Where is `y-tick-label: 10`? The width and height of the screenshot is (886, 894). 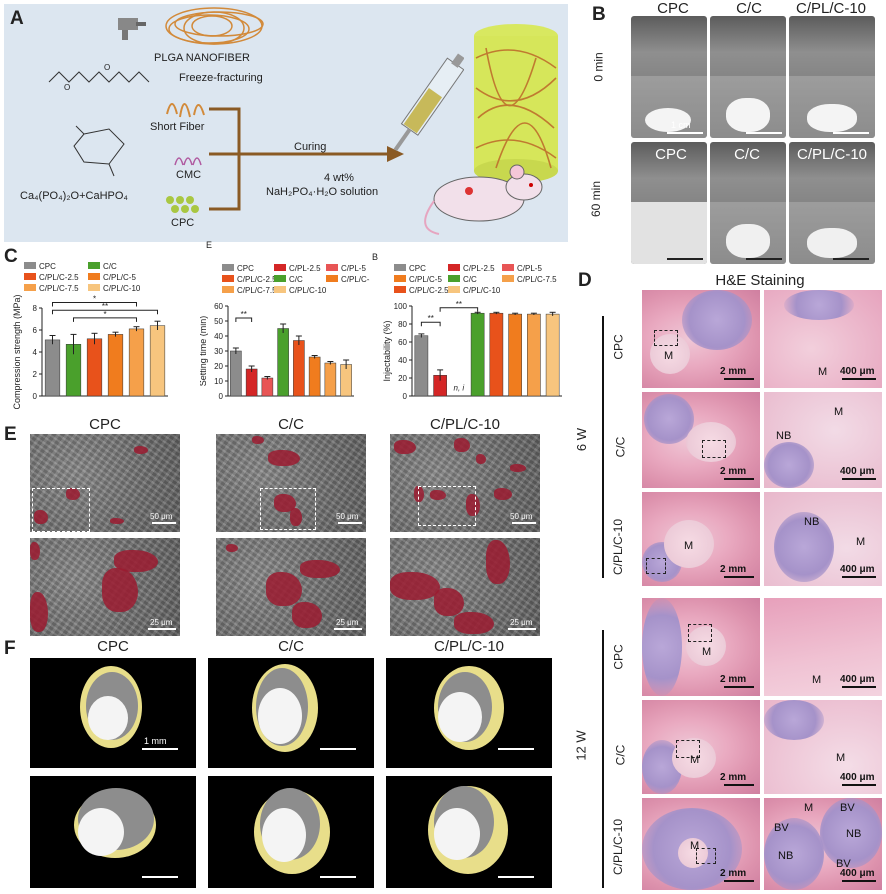 y-tick-label: 10 is located at coordinates (218, 381).